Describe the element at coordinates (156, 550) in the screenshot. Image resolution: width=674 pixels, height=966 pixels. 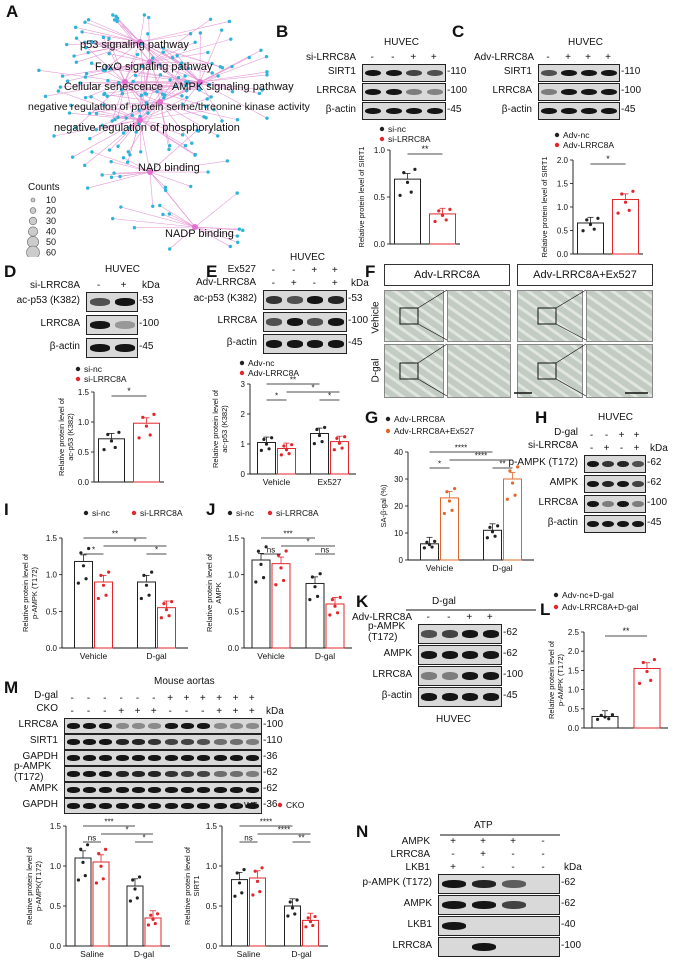
I see `significance-label: *` at that location.